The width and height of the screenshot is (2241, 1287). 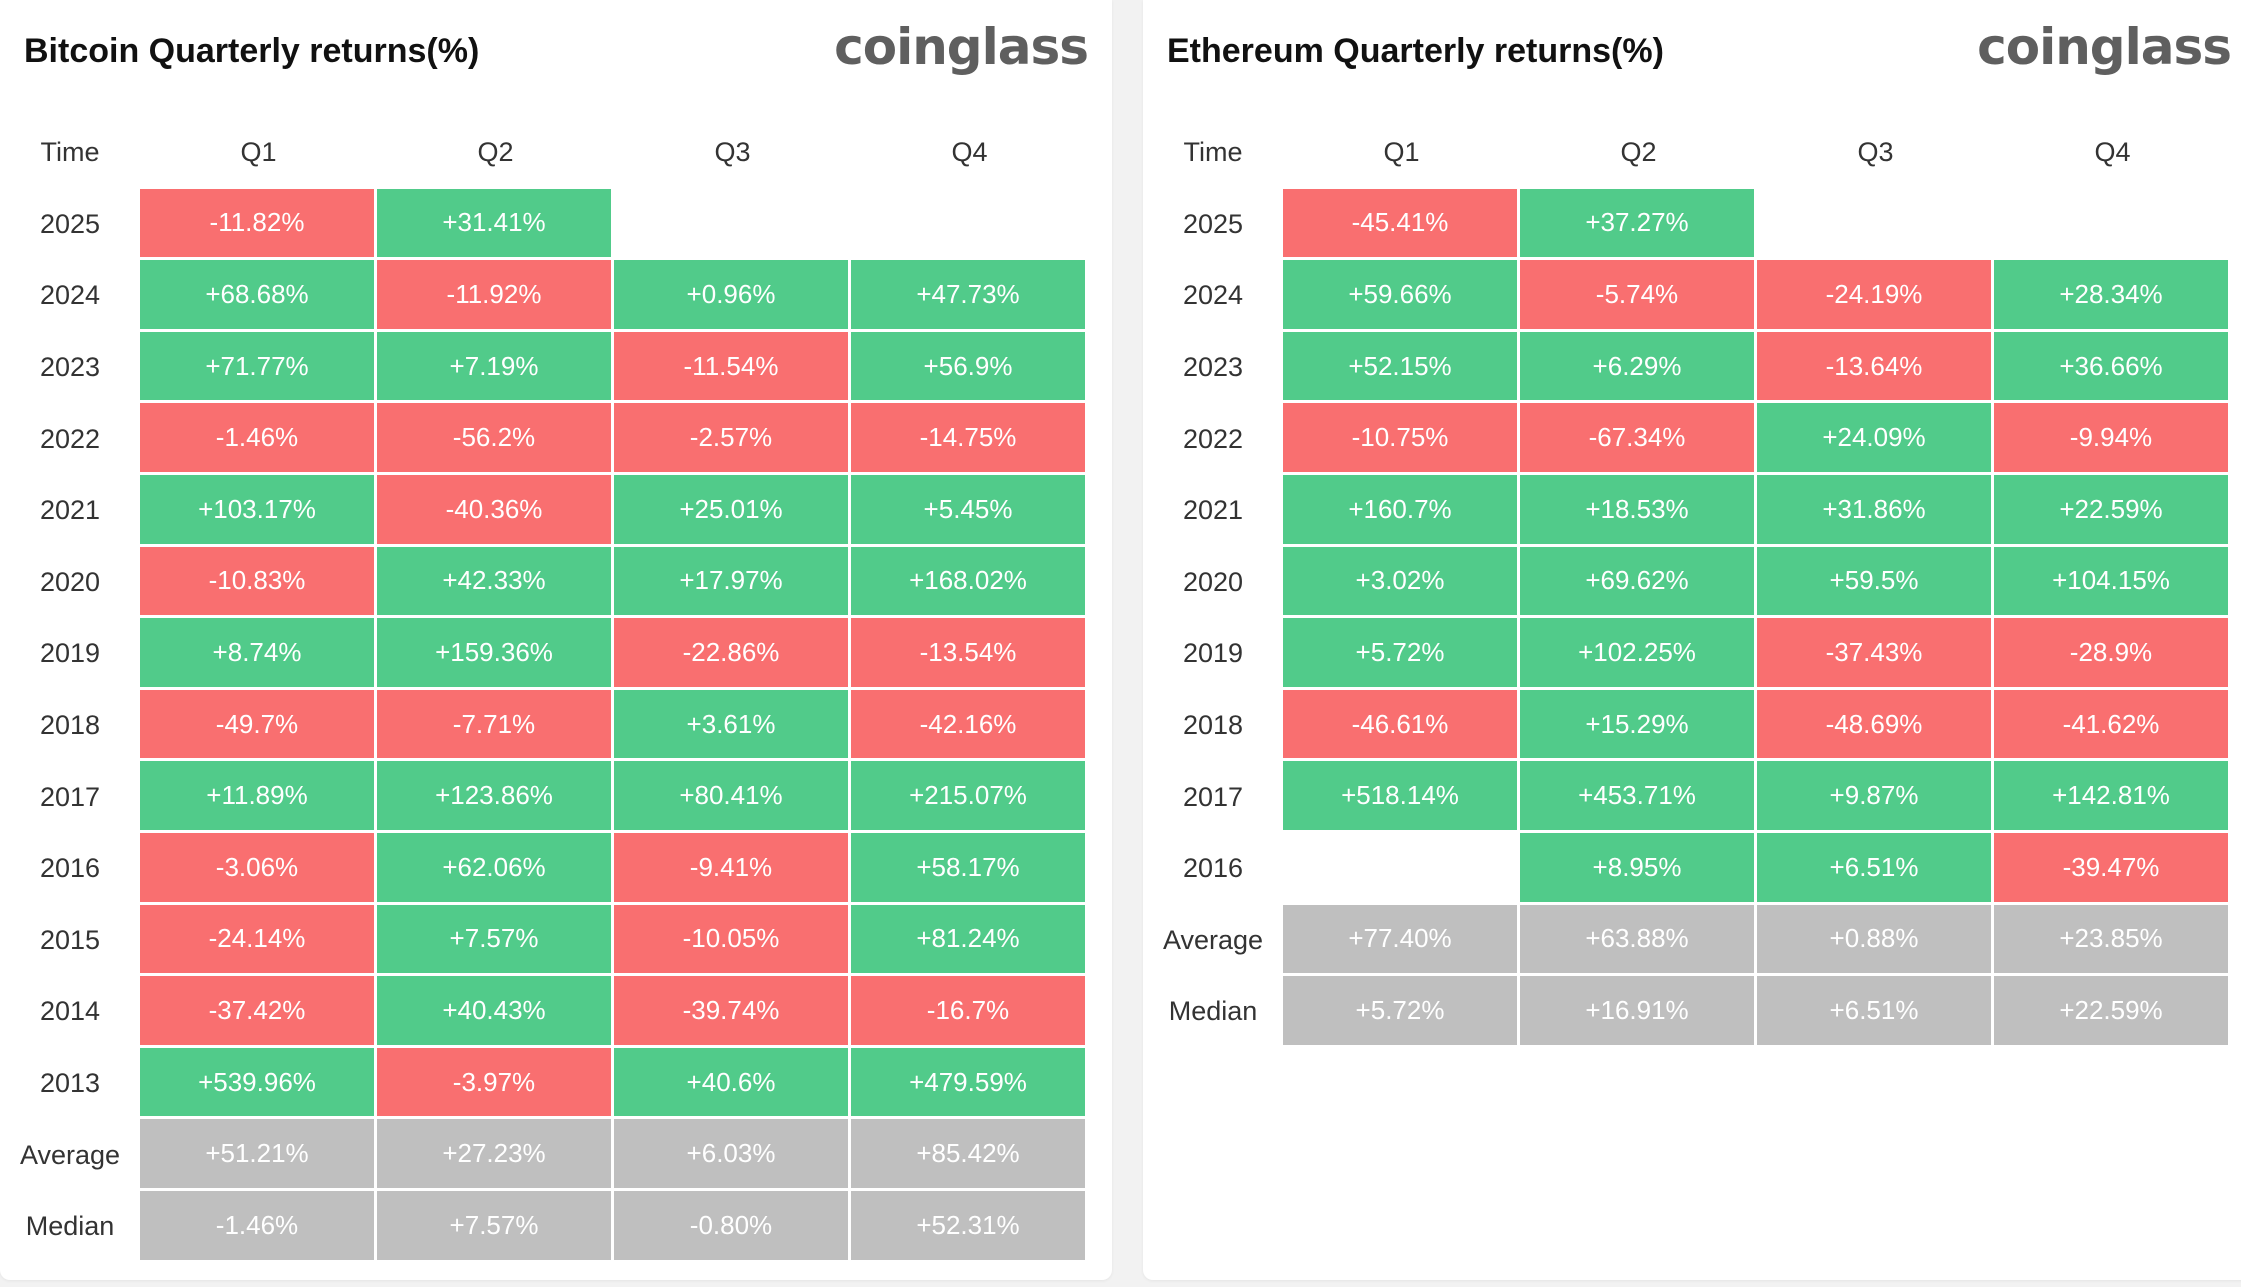 What do you see at coordinates (1874, 581) in the screenshot?
I see `return-cell-2020-q3: +59.5%` at bounding box center [1874, 581].